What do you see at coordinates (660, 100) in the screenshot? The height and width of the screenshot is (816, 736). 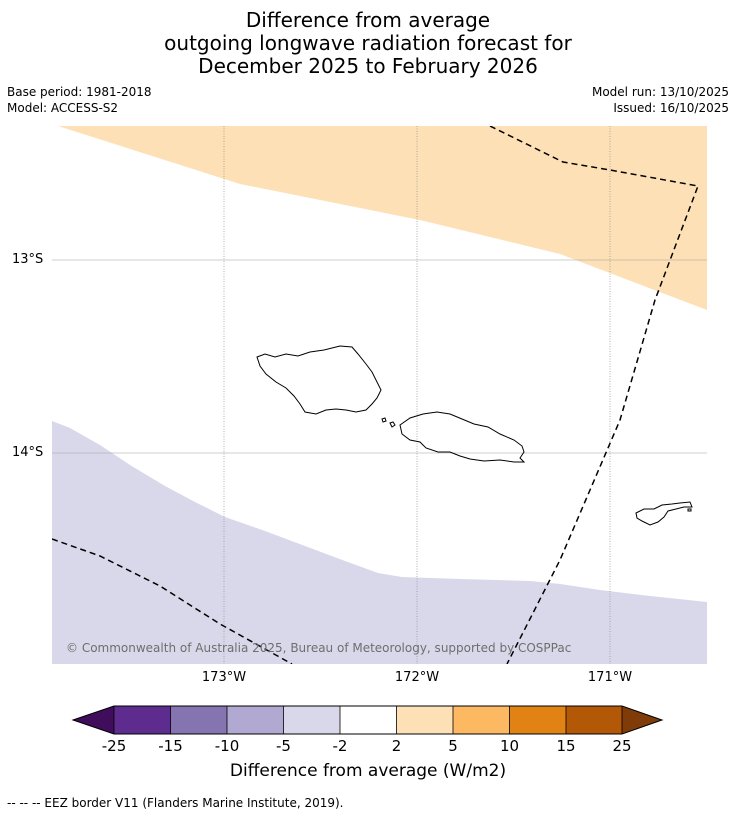 I see `meta-right: Model run: 13/10/2025 Issued: 16/10/2025` at bounding box center [660, 100].